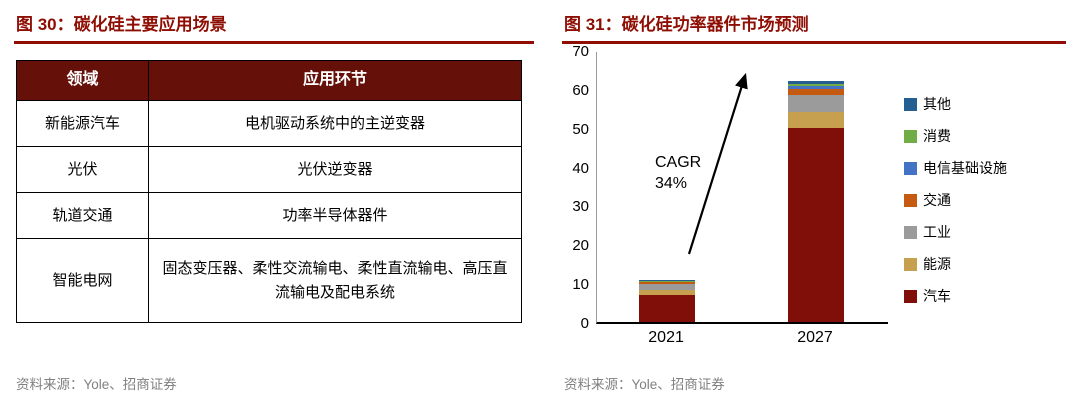  I want to click on legend-item: 其他, so click(955, 104).